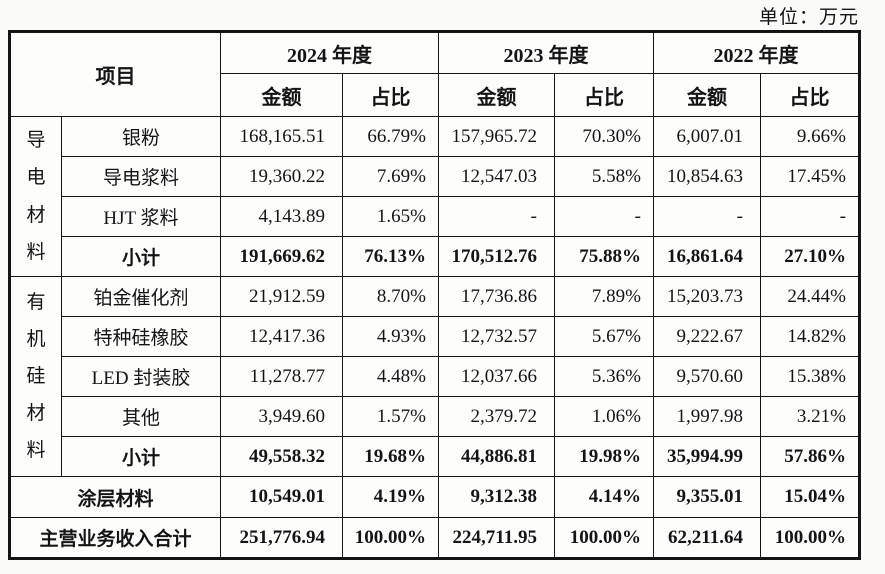 Image resolution: width=885 pixels, height=574 pixels. Describe the element at coordinates (115, 74) in the screenshot. I see `item-column-header: 项目` at that location.